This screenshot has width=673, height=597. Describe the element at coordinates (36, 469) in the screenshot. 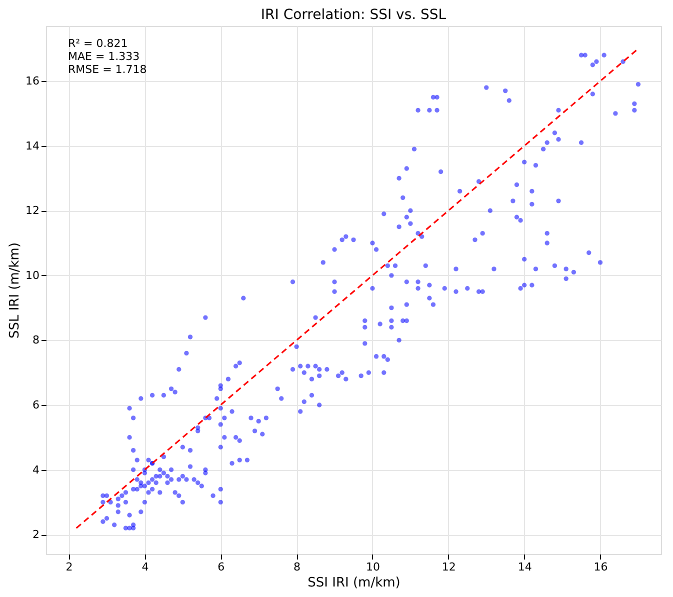

I see `y-tick-label: 4` at that location.